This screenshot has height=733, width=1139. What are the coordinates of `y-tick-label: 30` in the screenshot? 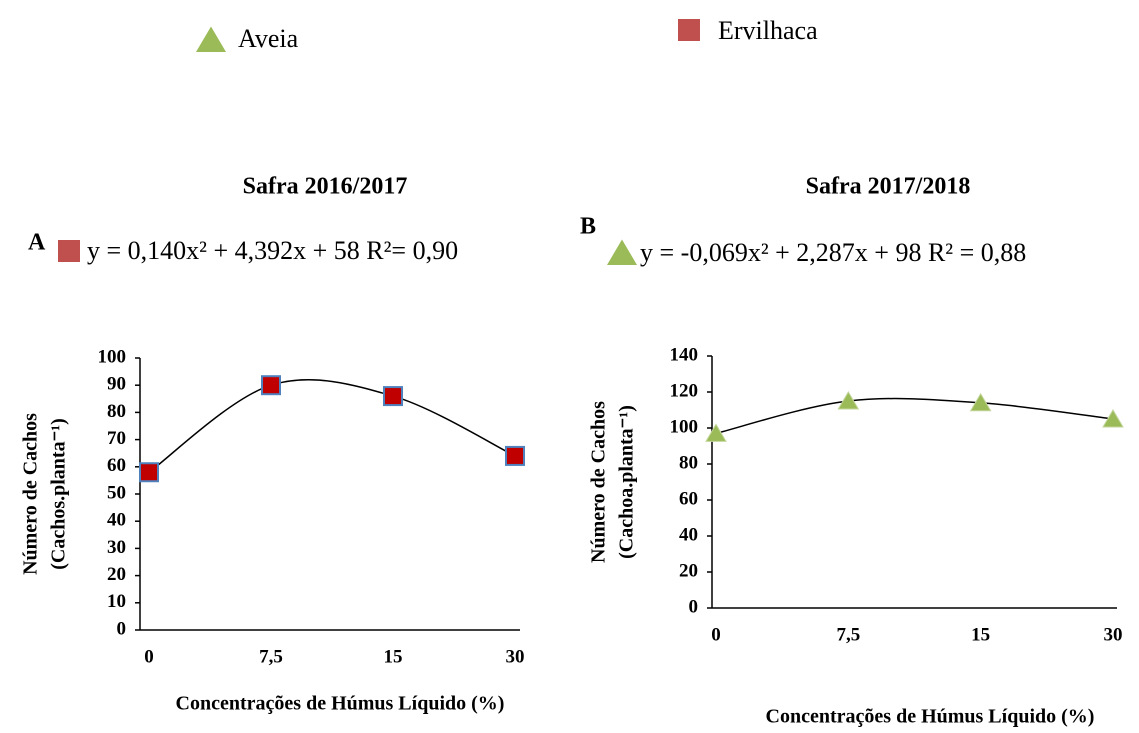 It's located at (116, 547).